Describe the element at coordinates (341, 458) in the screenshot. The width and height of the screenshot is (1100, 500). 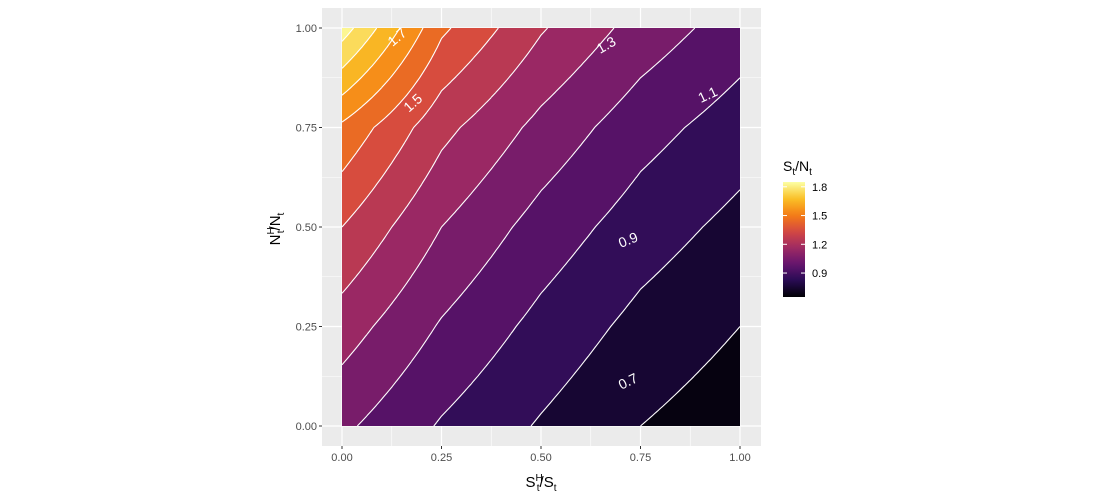
I see `x-tick-label: 0.00` at that location.